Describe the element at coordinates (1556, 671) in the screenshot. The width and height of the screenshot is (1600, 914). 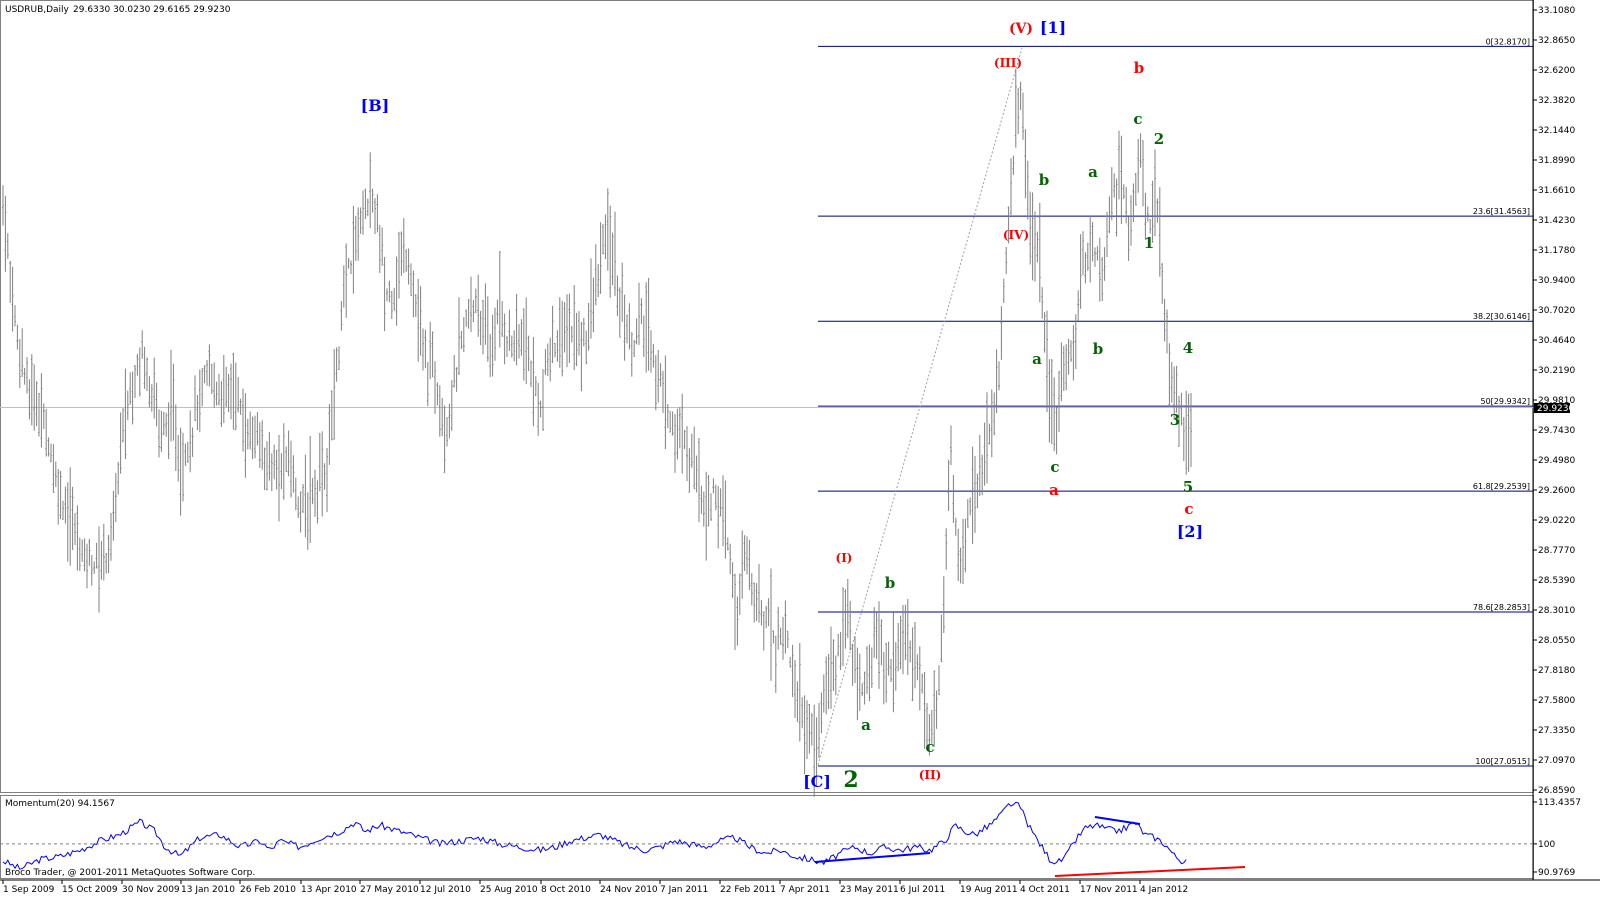
I see `price-tick-label: 27.8180` at that location.